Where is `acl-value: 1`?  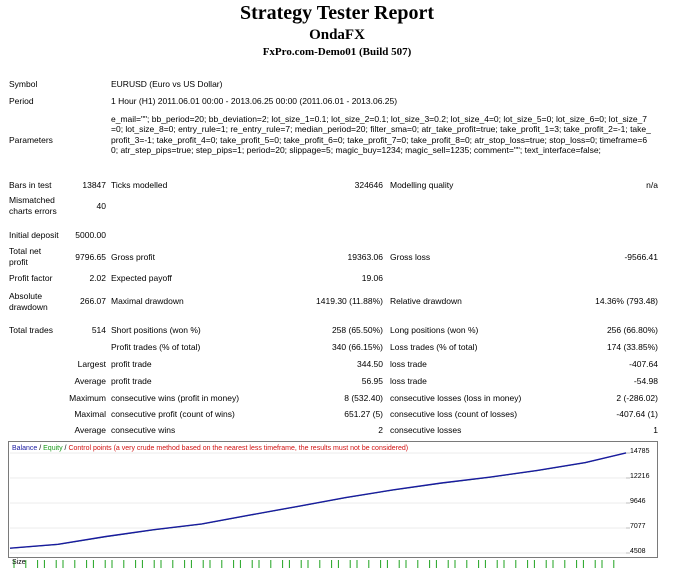
acl-value: 1 is located at coordinates (655, 430).